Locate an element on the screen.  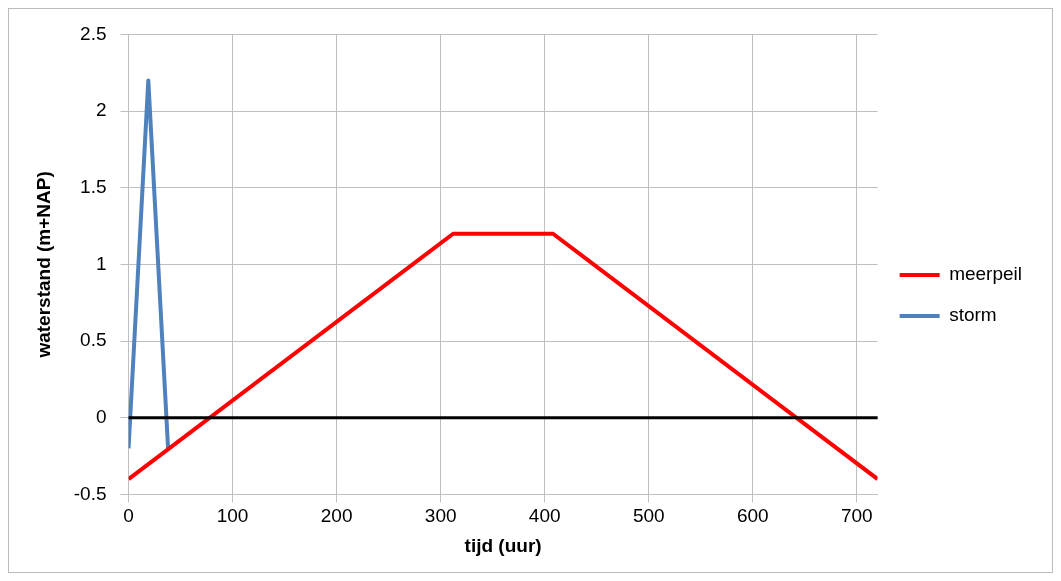
y-tick-label: -0.5 is located at coordinates (90, 493).